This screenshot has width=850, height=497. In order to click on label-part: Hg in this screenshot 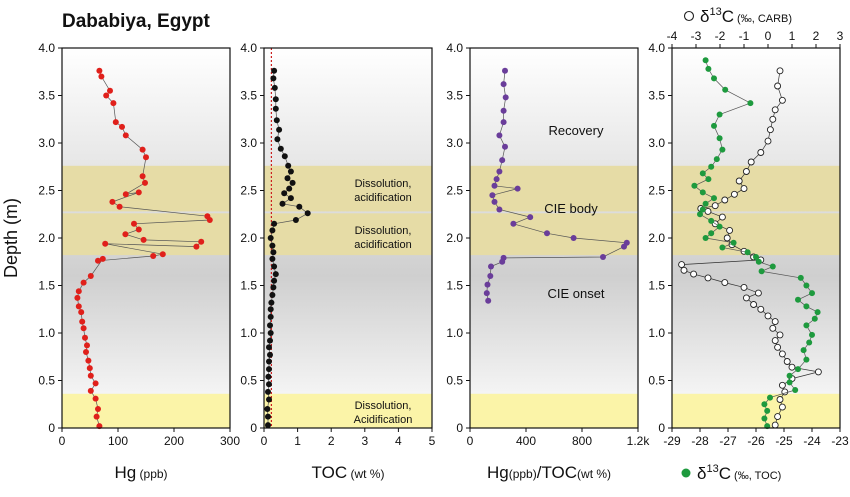, I will do `click(125, 472)`.